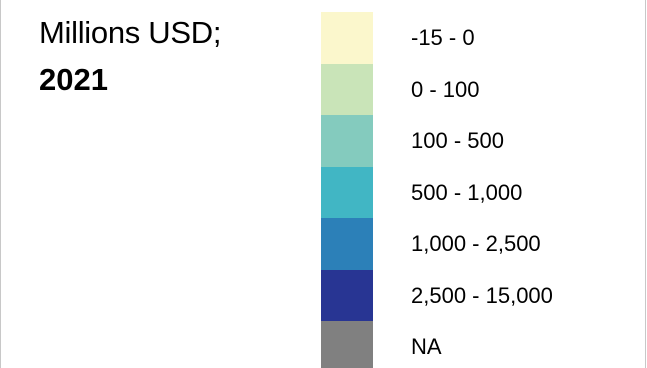 The image size is (647, 368). I want to click on legend-item: NA, so click(471, 344).